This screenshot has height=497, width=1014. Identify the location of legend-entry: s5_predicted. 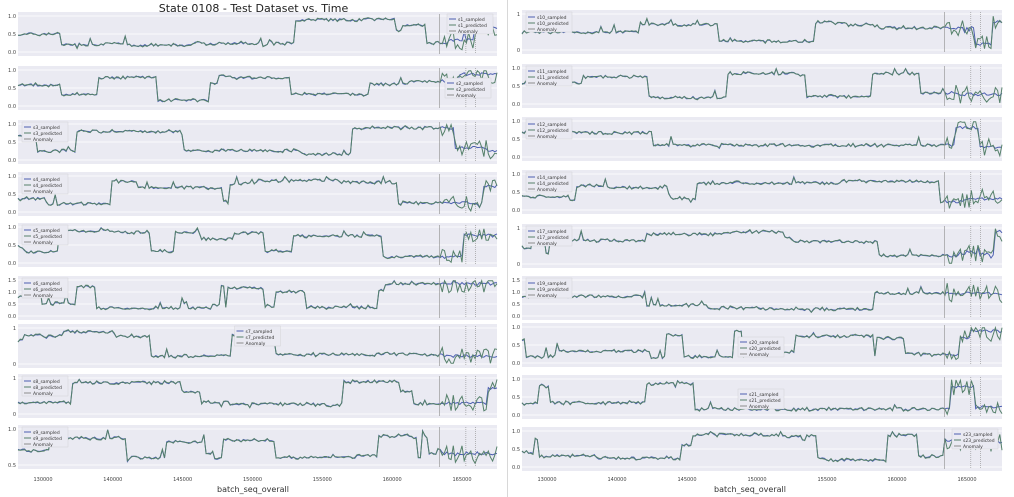
(47, 237).